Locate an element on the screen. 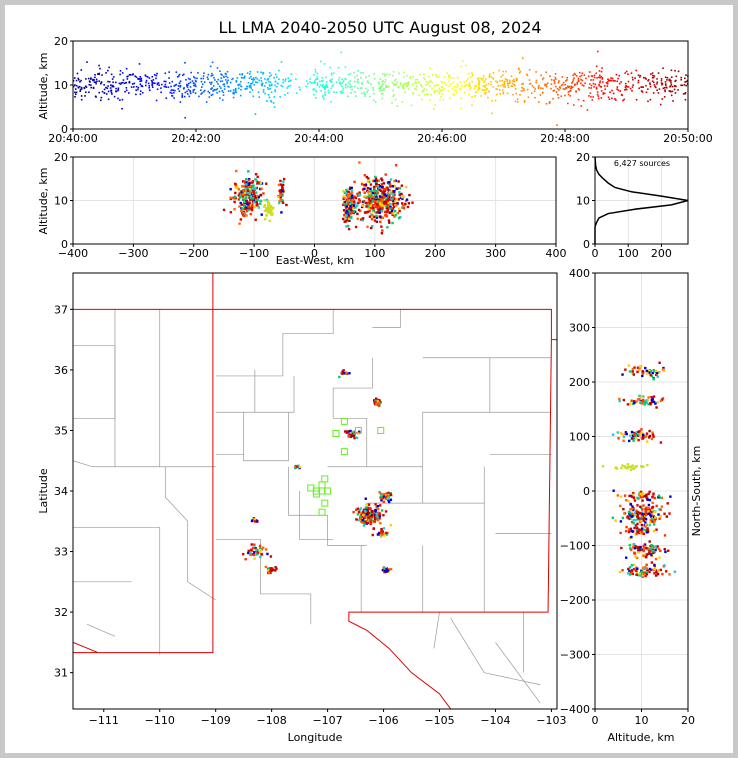  ew-x-tick-label: 300 is located at coordinates (495, 253).